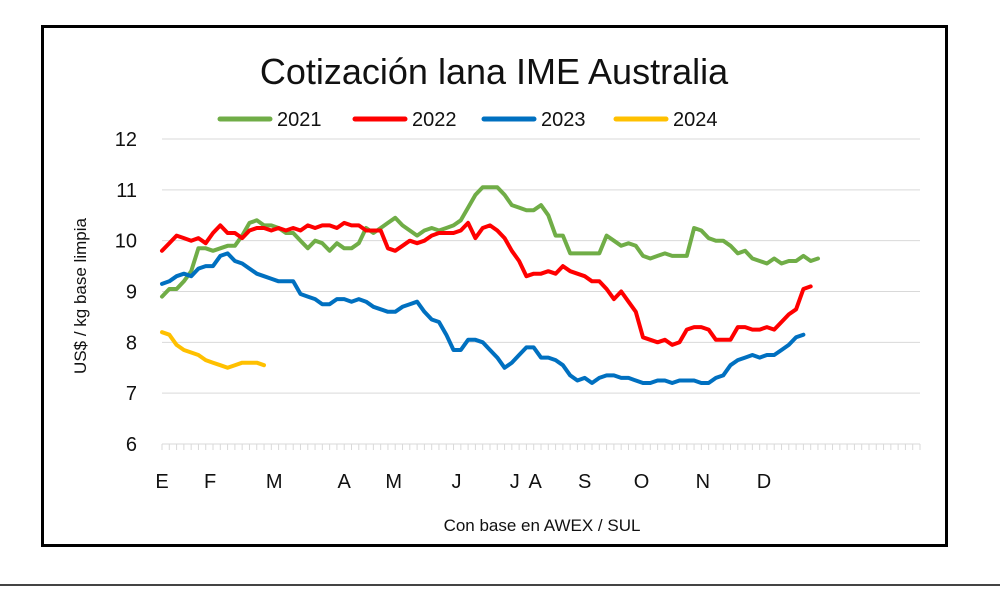  Describe the element at coordinates (764, 482) in the screenshot. I see `x-tick-label: D` at that location.